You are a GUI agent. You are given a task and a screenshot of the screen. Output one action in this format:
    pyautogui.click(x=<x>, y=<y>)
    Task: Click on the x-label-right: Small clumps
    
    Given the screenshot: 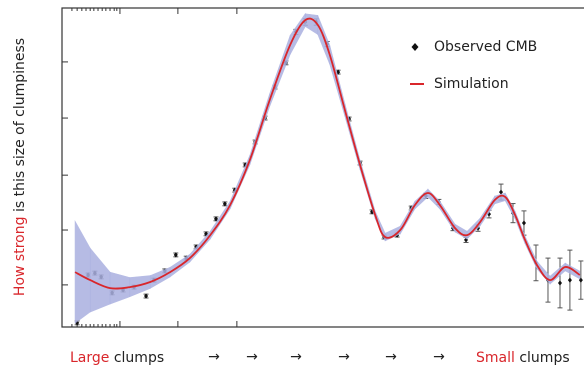 What is the action you would take?
    pyautogui.click(x=523, y=358)
    